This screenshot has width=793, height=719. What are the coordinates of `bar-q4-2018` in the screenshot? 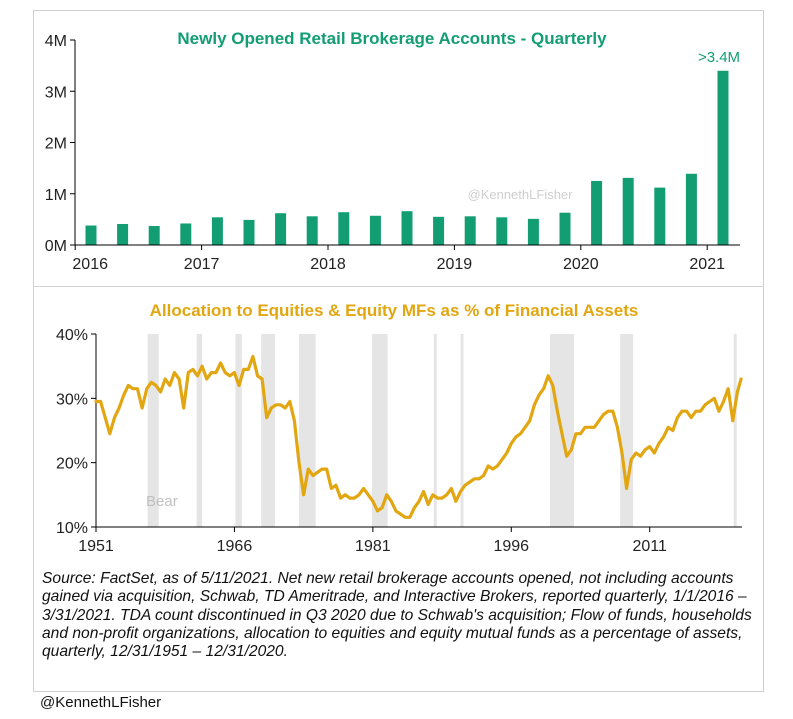 It's located at (439, 230).